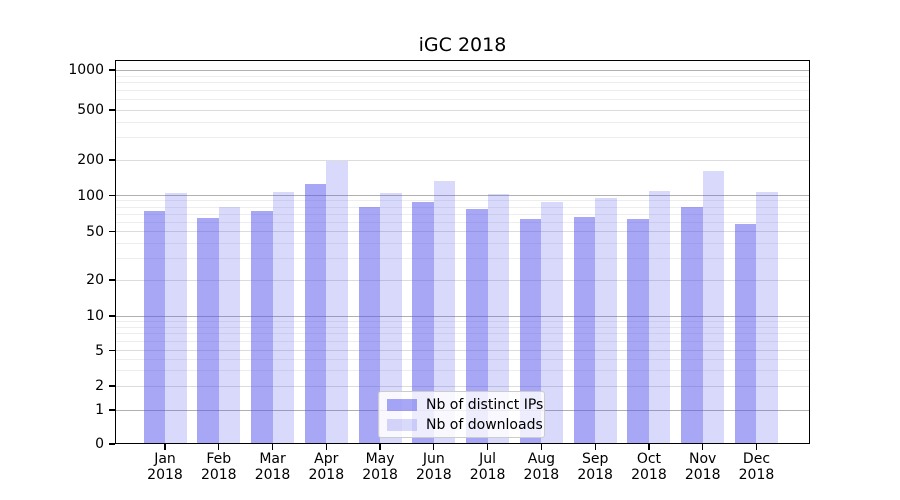  I want to click on legend-label-distinct-ips: Nb of distinct IPs, so click(485, 404).